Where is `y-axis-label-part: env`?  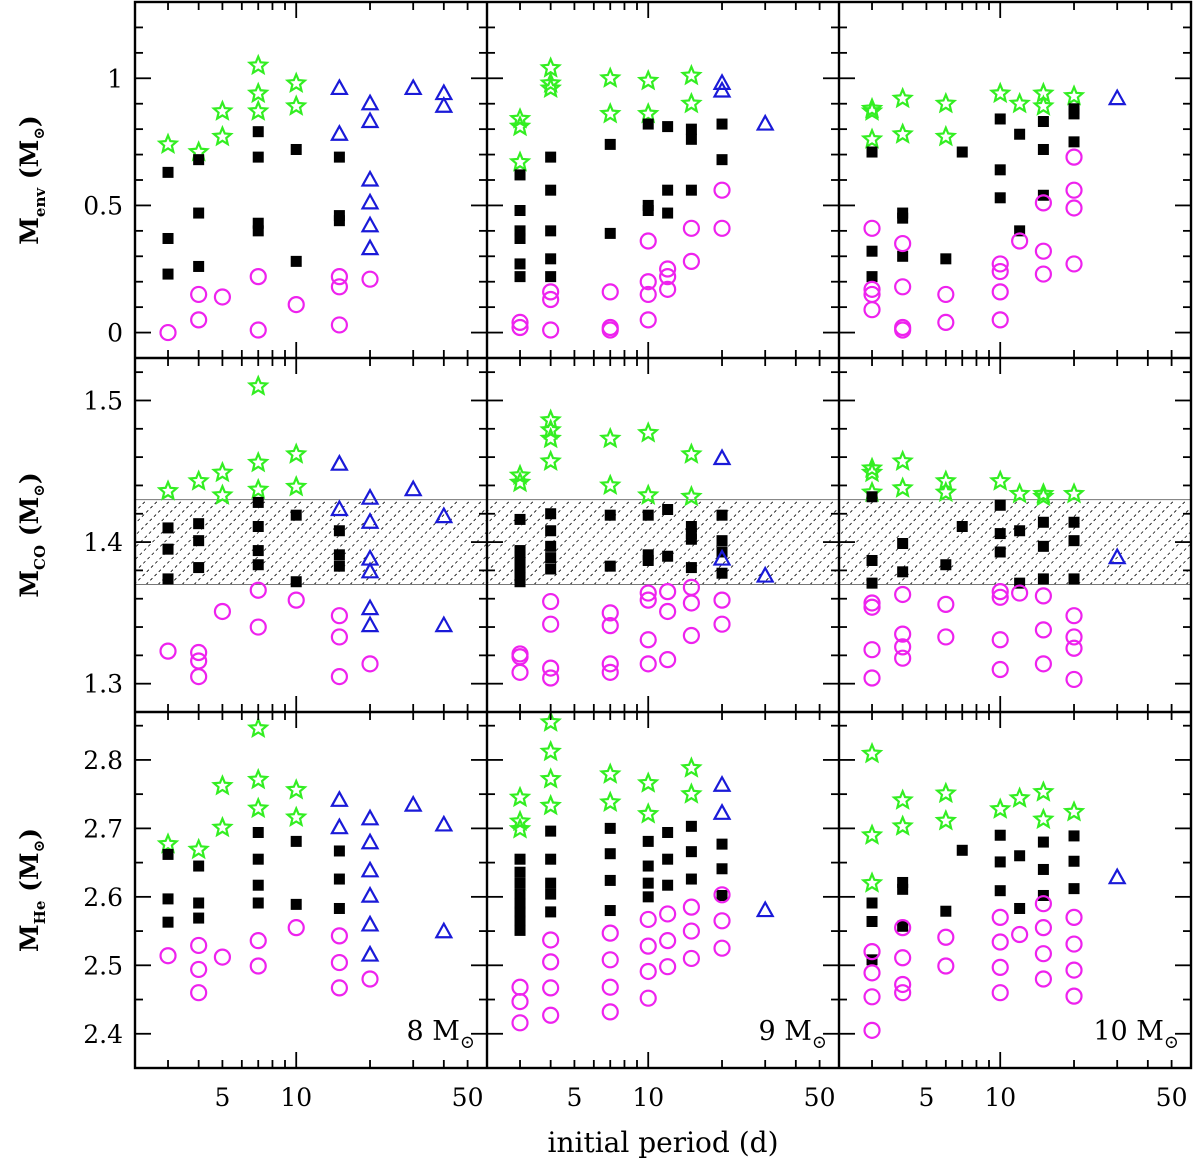
y-axis-label-part: env is located at coordinates (40, 202).